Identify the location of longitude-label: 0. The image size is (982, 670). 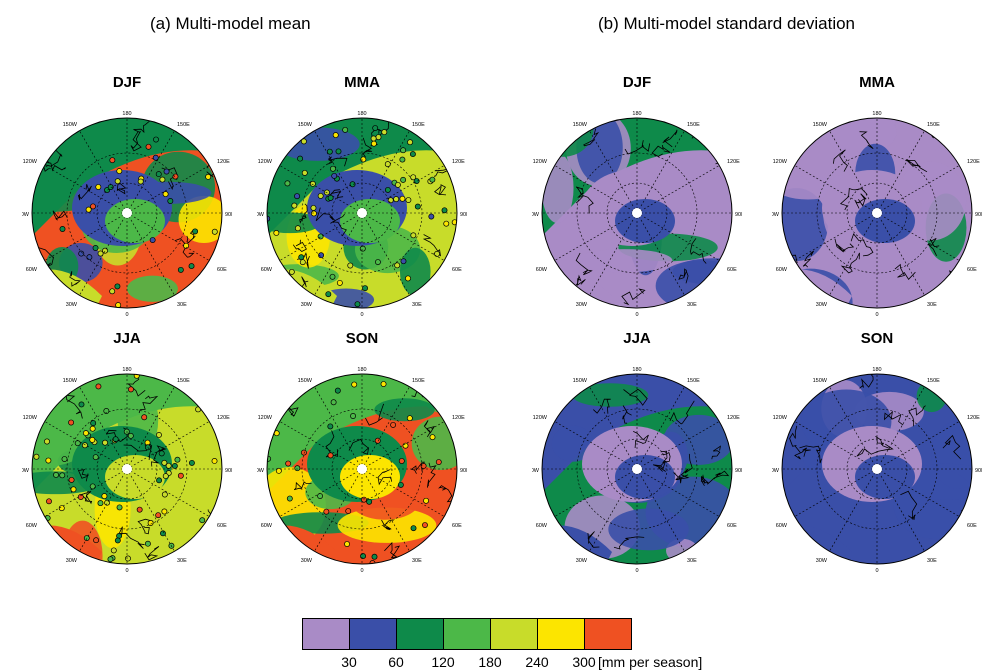
(876, 571).